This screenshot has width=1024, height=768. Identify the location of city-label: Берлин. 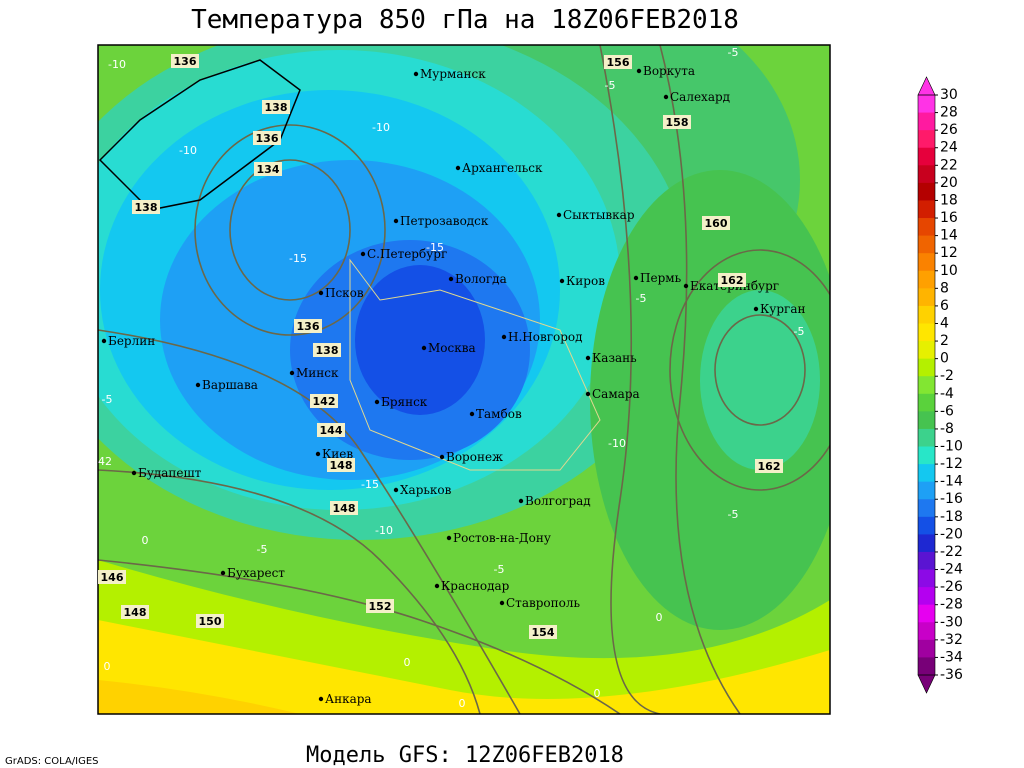
(131, 341).